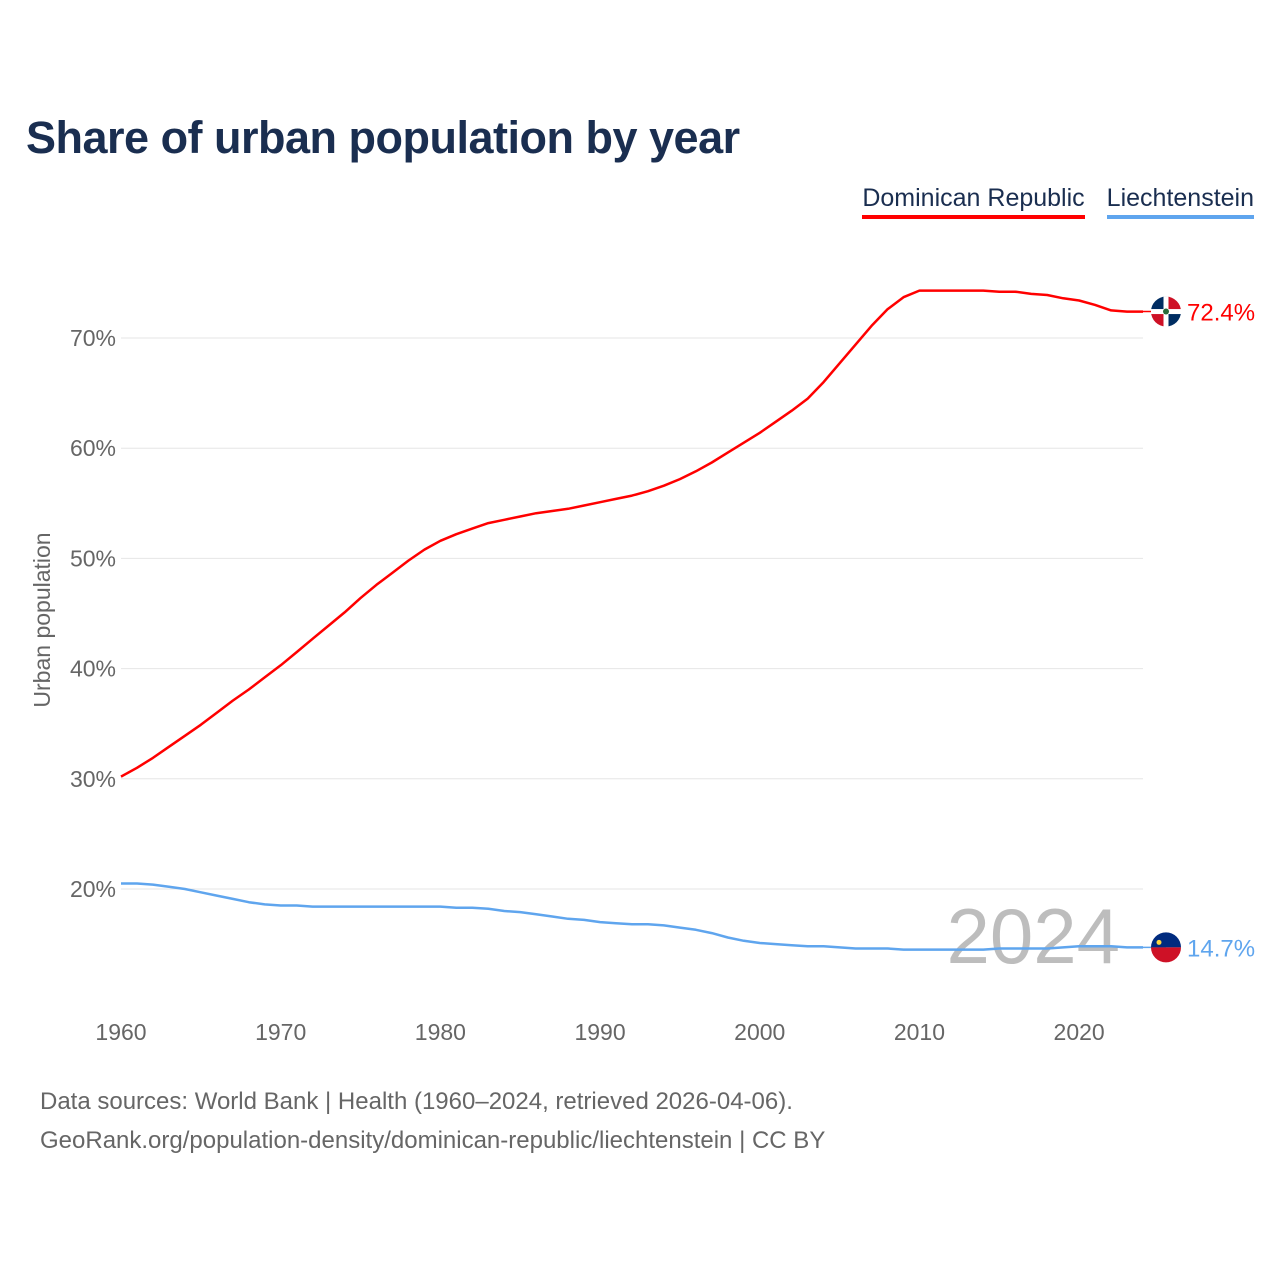  What do you see at coordinates (383, 137) in the screenshot?
I see `chart-title: Share of urban population by year` at bounding box center [383, 137].